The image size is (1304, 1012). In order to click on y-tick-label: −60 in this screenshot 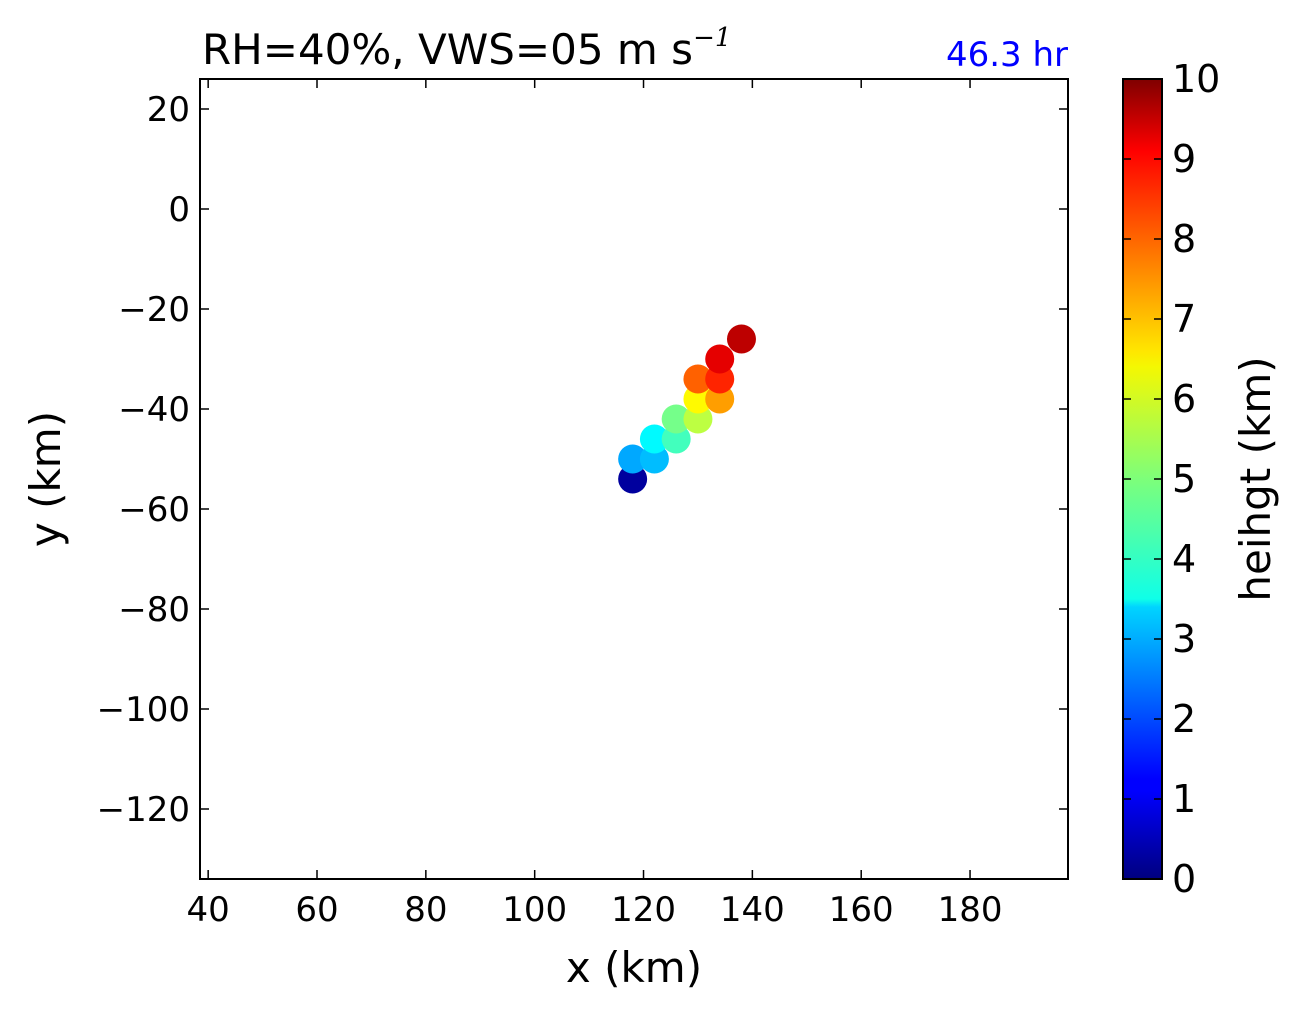, I will do `click(154, 510)`.